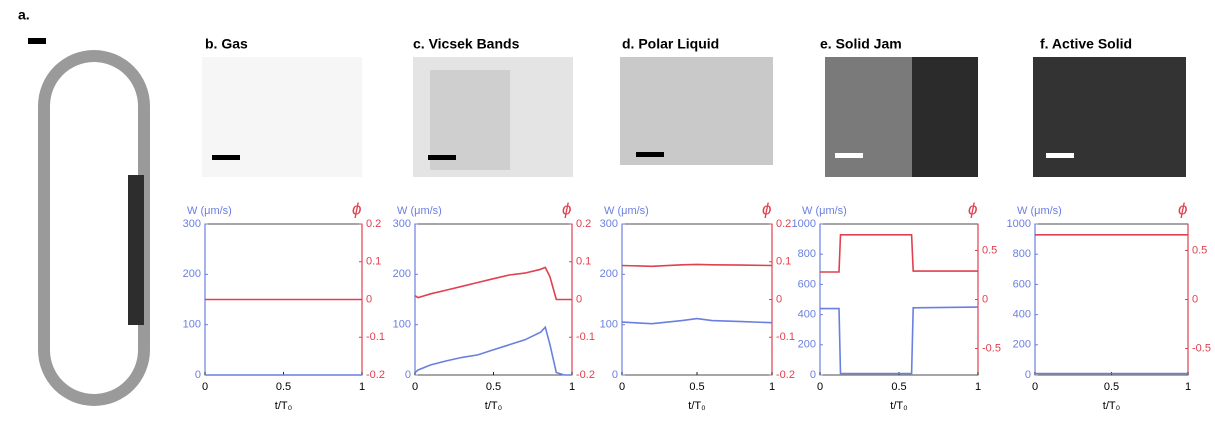 The height and width of the screenshot is (421, 1215). Describe the element at coordinates (1086, 44) in the screenshot. I see `panel-title: f. Active Solid` at that location.